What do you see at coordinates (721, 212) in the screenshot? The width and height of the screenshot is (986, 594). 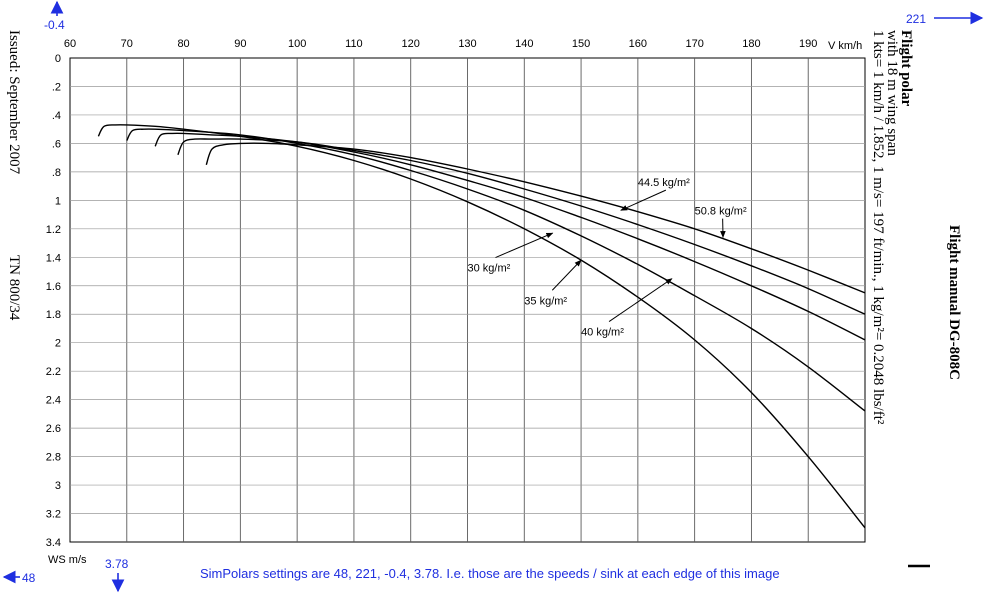 I see `curve-label: 50.8 kg/m²` at bounding box center [721, 212].